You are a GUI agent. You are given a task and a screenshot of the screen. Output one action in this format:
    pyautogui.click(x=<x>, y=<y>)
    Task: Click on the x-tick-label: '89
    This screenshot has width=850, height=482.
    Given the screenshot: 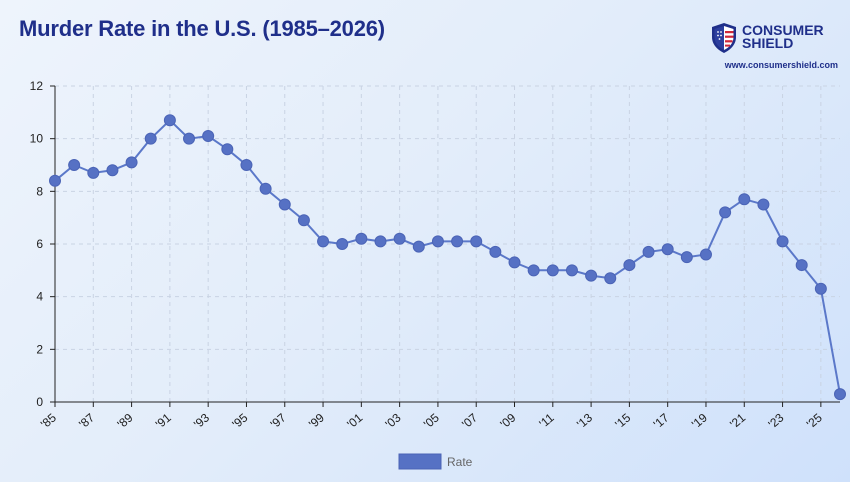 What is the action you would take?
    pyautogui.click(x=125, y=420)
    